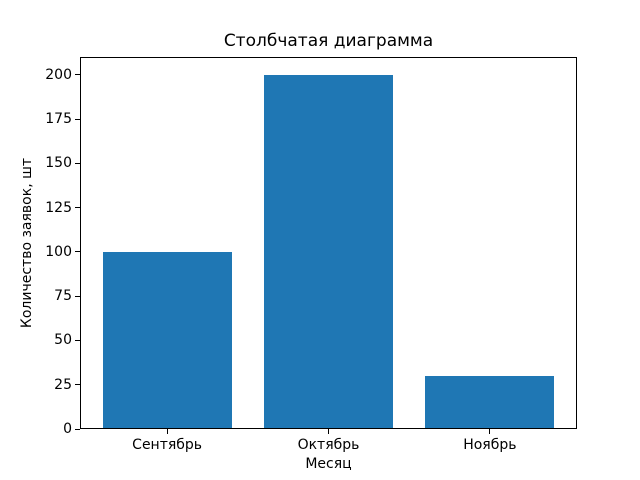  Describe the element at coordinates (63, 384) in the screenshot. I see `y-tick-label: 25` at that location.